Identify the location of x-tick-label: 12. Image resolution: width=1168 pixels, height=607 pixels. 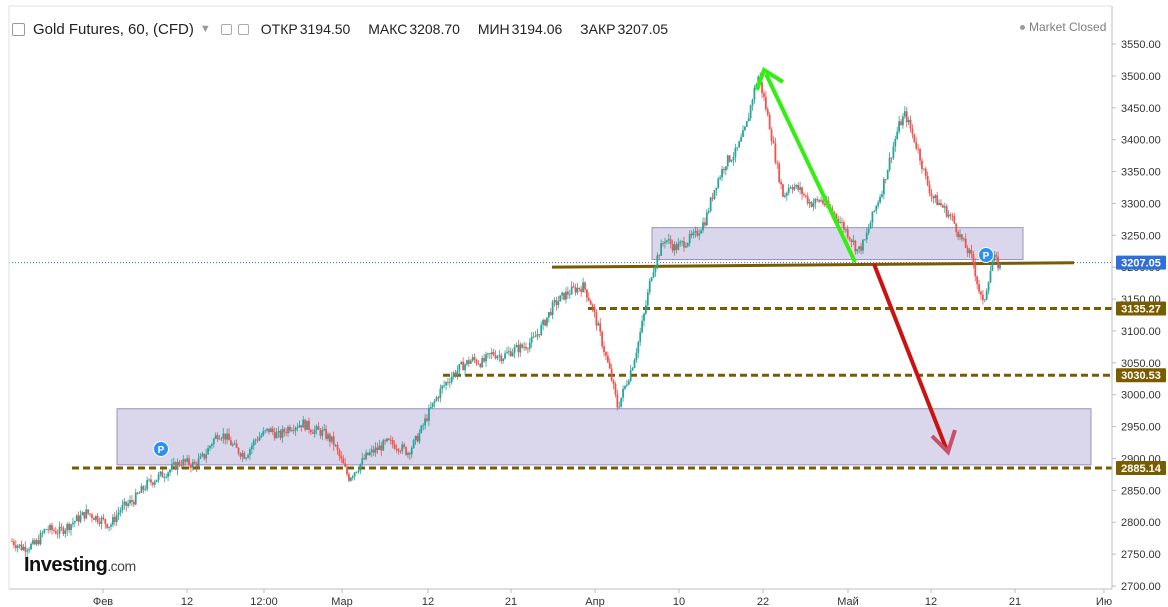
(187, 601).